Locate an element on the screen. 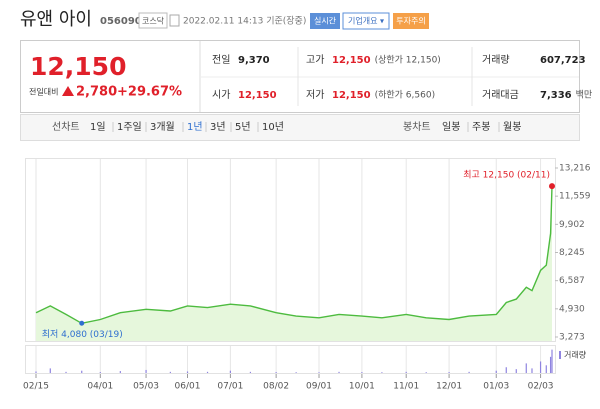 This screenshot has width=600, height=409. stock-code: 056090 is located at coordinates (121, 21).